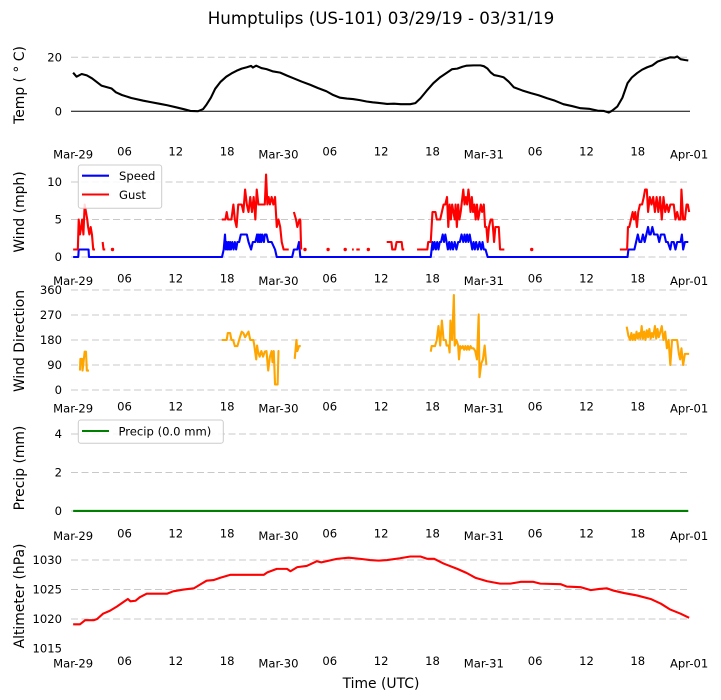 The width and height of the screenshot is (721, 700). I want to click on precip-xtick-day-label: Apr-01, so click(689, 536).